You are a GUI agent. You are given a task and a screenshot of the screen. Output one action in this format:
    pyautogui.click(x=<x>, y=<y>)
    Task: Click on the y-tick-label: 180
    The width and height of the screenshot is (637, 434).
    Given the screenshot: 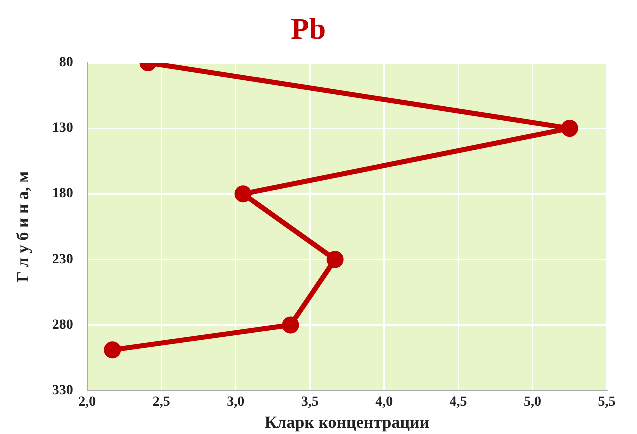 What is the action you would take?
    pyautogui.click(x=63, y=194)
    